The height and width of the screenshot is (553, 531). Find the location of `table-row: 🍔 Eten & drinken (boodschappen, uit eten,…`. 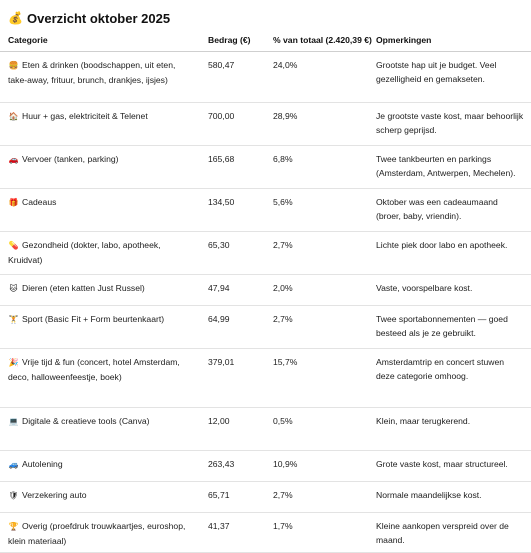

table-row: 🍔 Eten & drinken (boodschappen, uit eten,… is located at coordinates (265, 77).